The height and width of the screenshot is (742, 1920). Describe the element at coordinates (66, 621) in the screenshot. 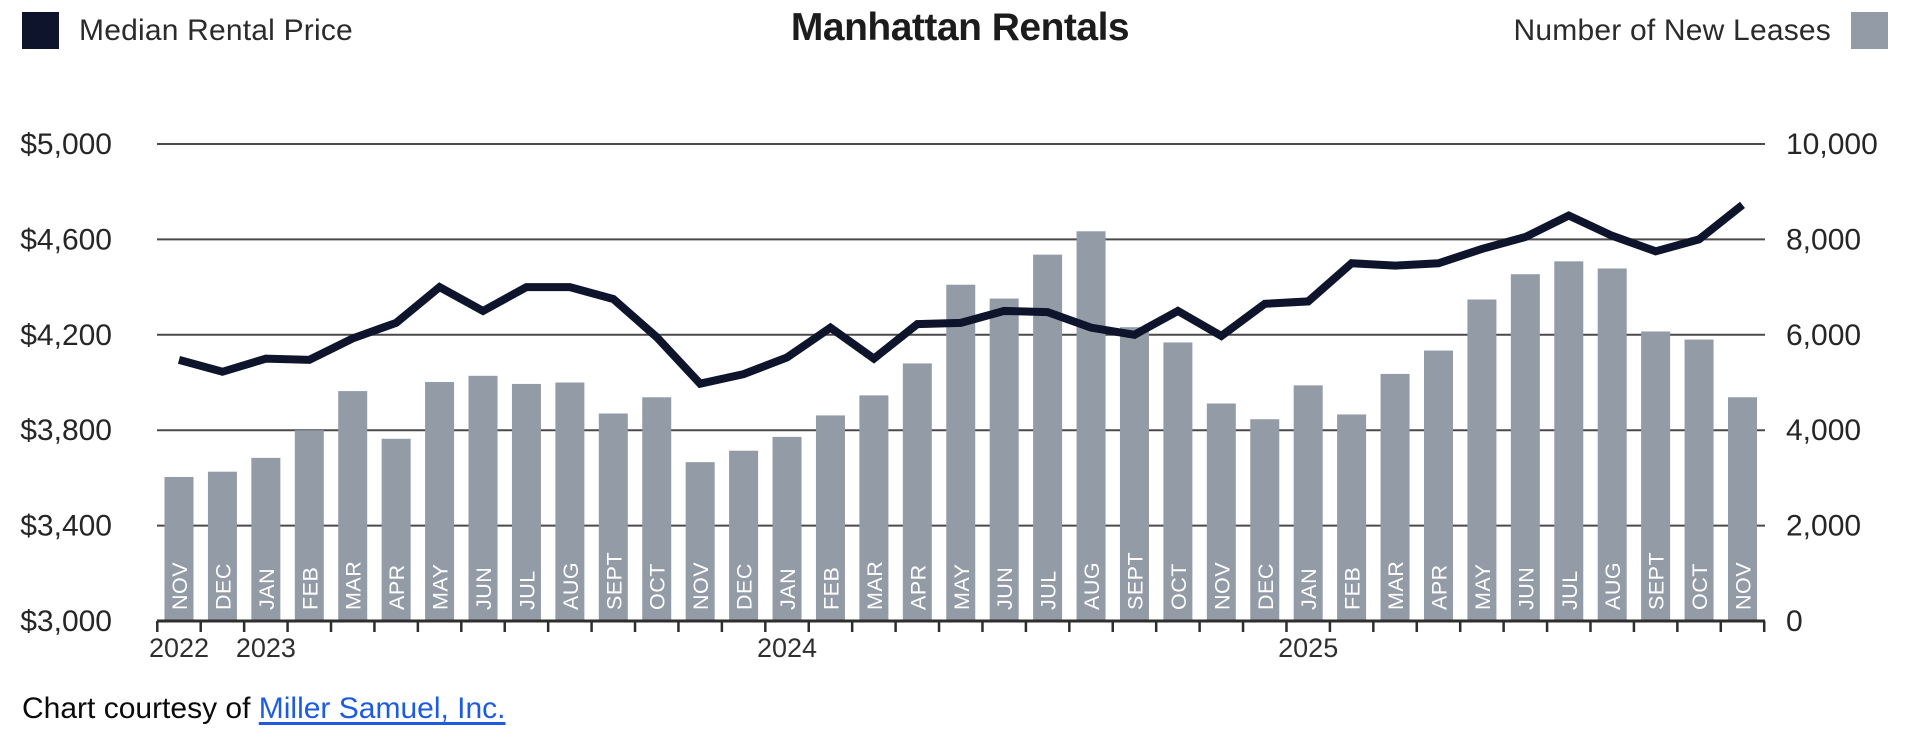

I see `left-axis-tick-label: $3,000` at that location.